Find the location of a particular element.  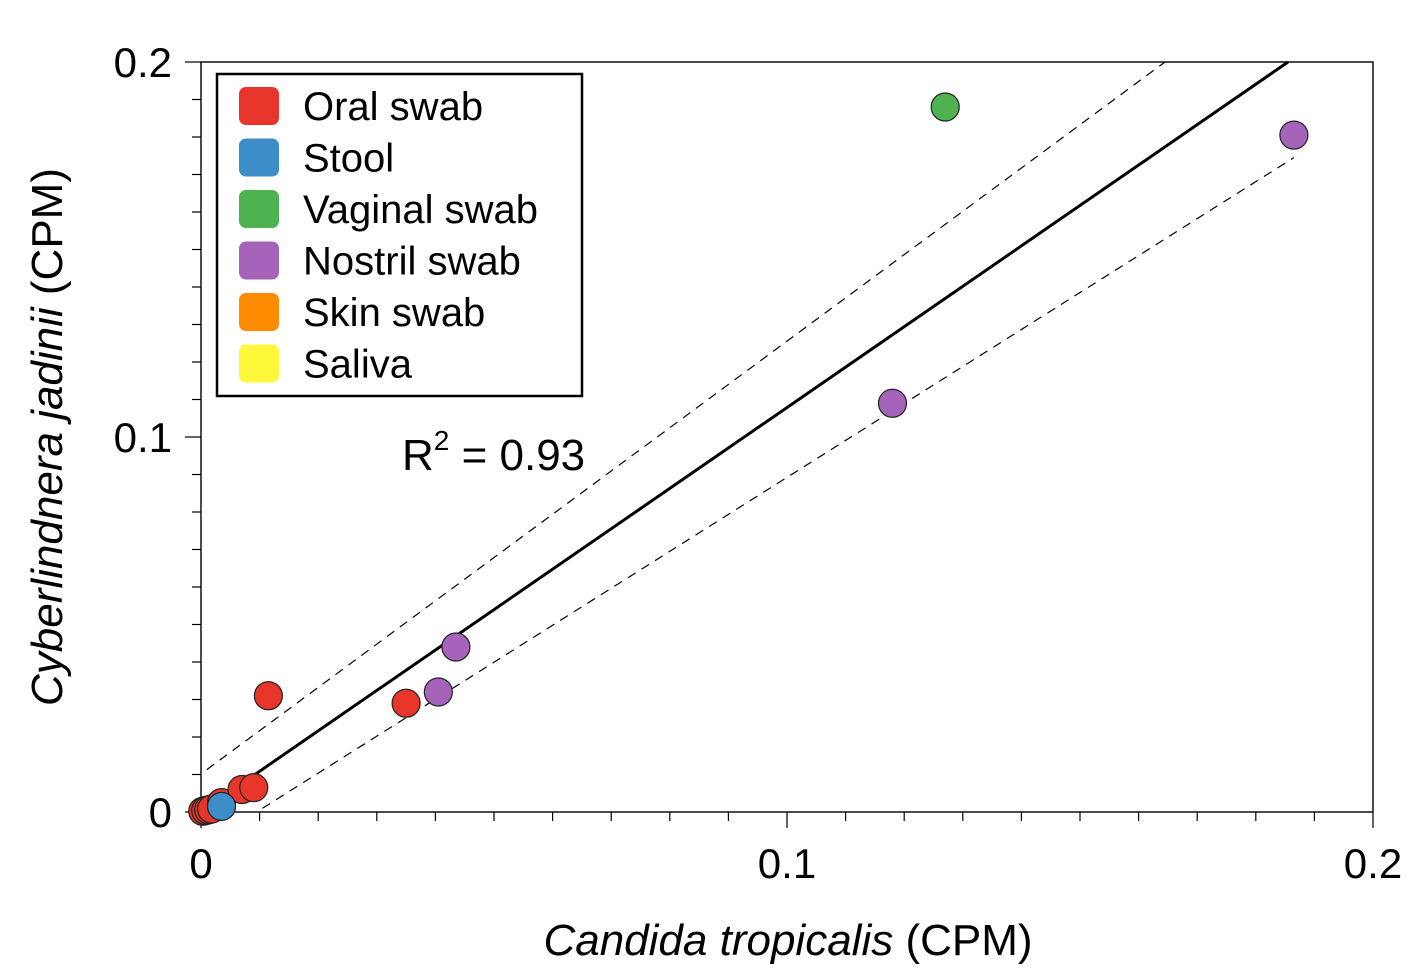

x-tick-label: 0.2 is located at coordinates (1373, 863).